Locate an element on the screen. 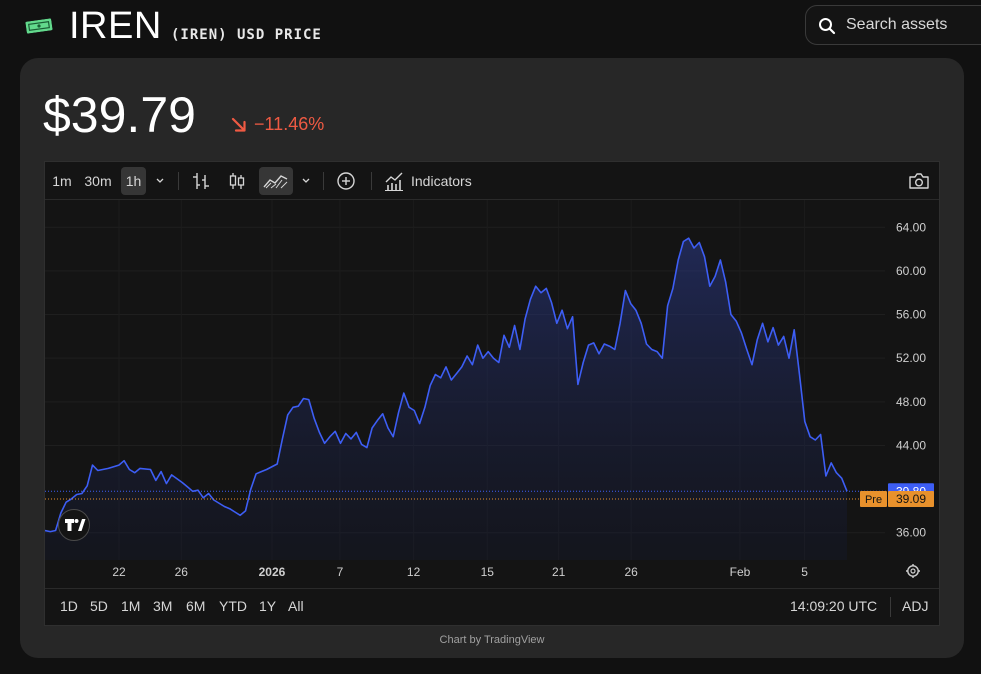 The width and height of the screenshot is (981, 674). current-time: 14:09:20 UTC is located at coordinates (834, 606).